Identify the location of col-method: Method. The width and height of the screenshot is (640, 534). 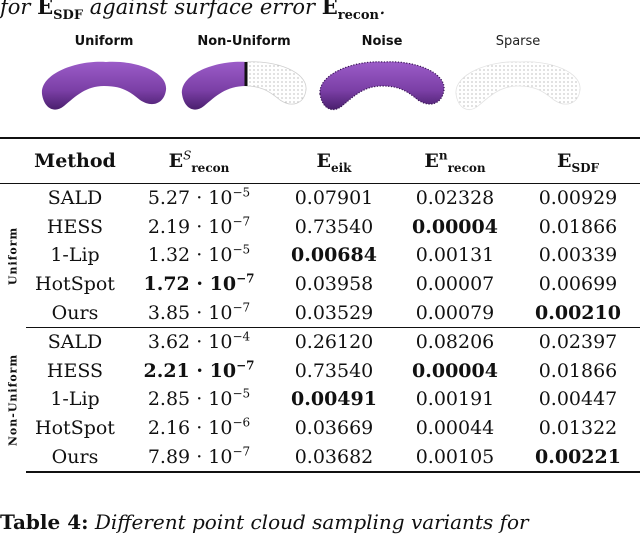
(75, 161).